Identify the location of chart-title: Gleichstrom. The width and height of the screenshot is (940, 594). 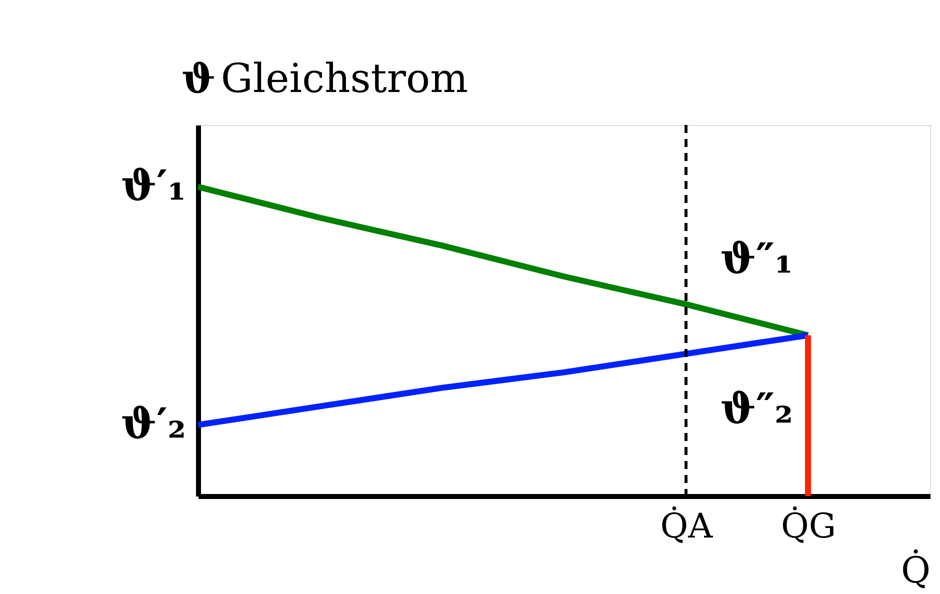
(344, 79).